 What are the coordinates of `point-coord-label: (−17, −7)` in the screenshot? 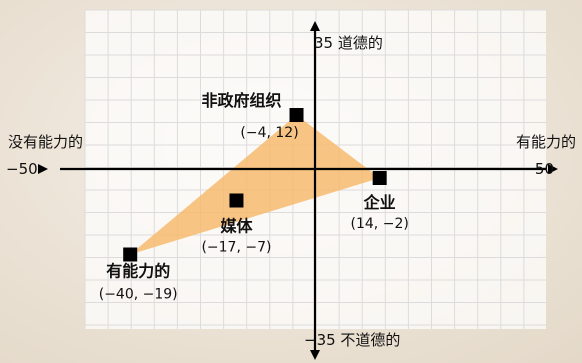 It's located at (236, 248).